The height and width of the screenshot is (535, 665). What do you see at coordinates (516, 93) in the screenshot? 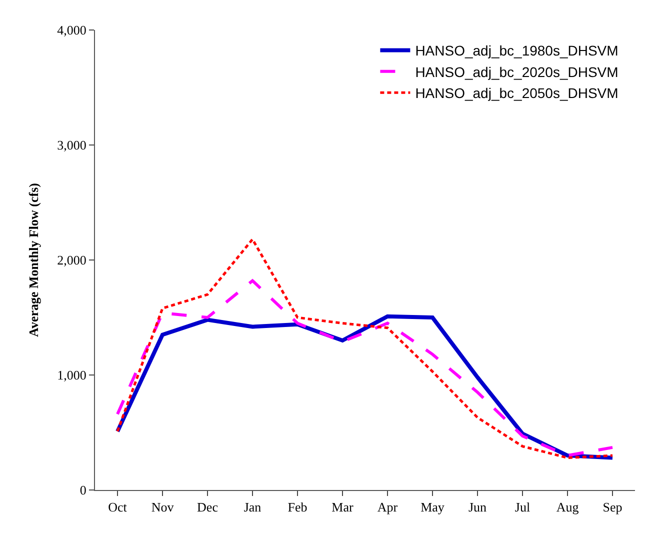
I see `legend-label: HANSO_adj_bc_2050s_DHSVM` at bounding box center [516, 93].